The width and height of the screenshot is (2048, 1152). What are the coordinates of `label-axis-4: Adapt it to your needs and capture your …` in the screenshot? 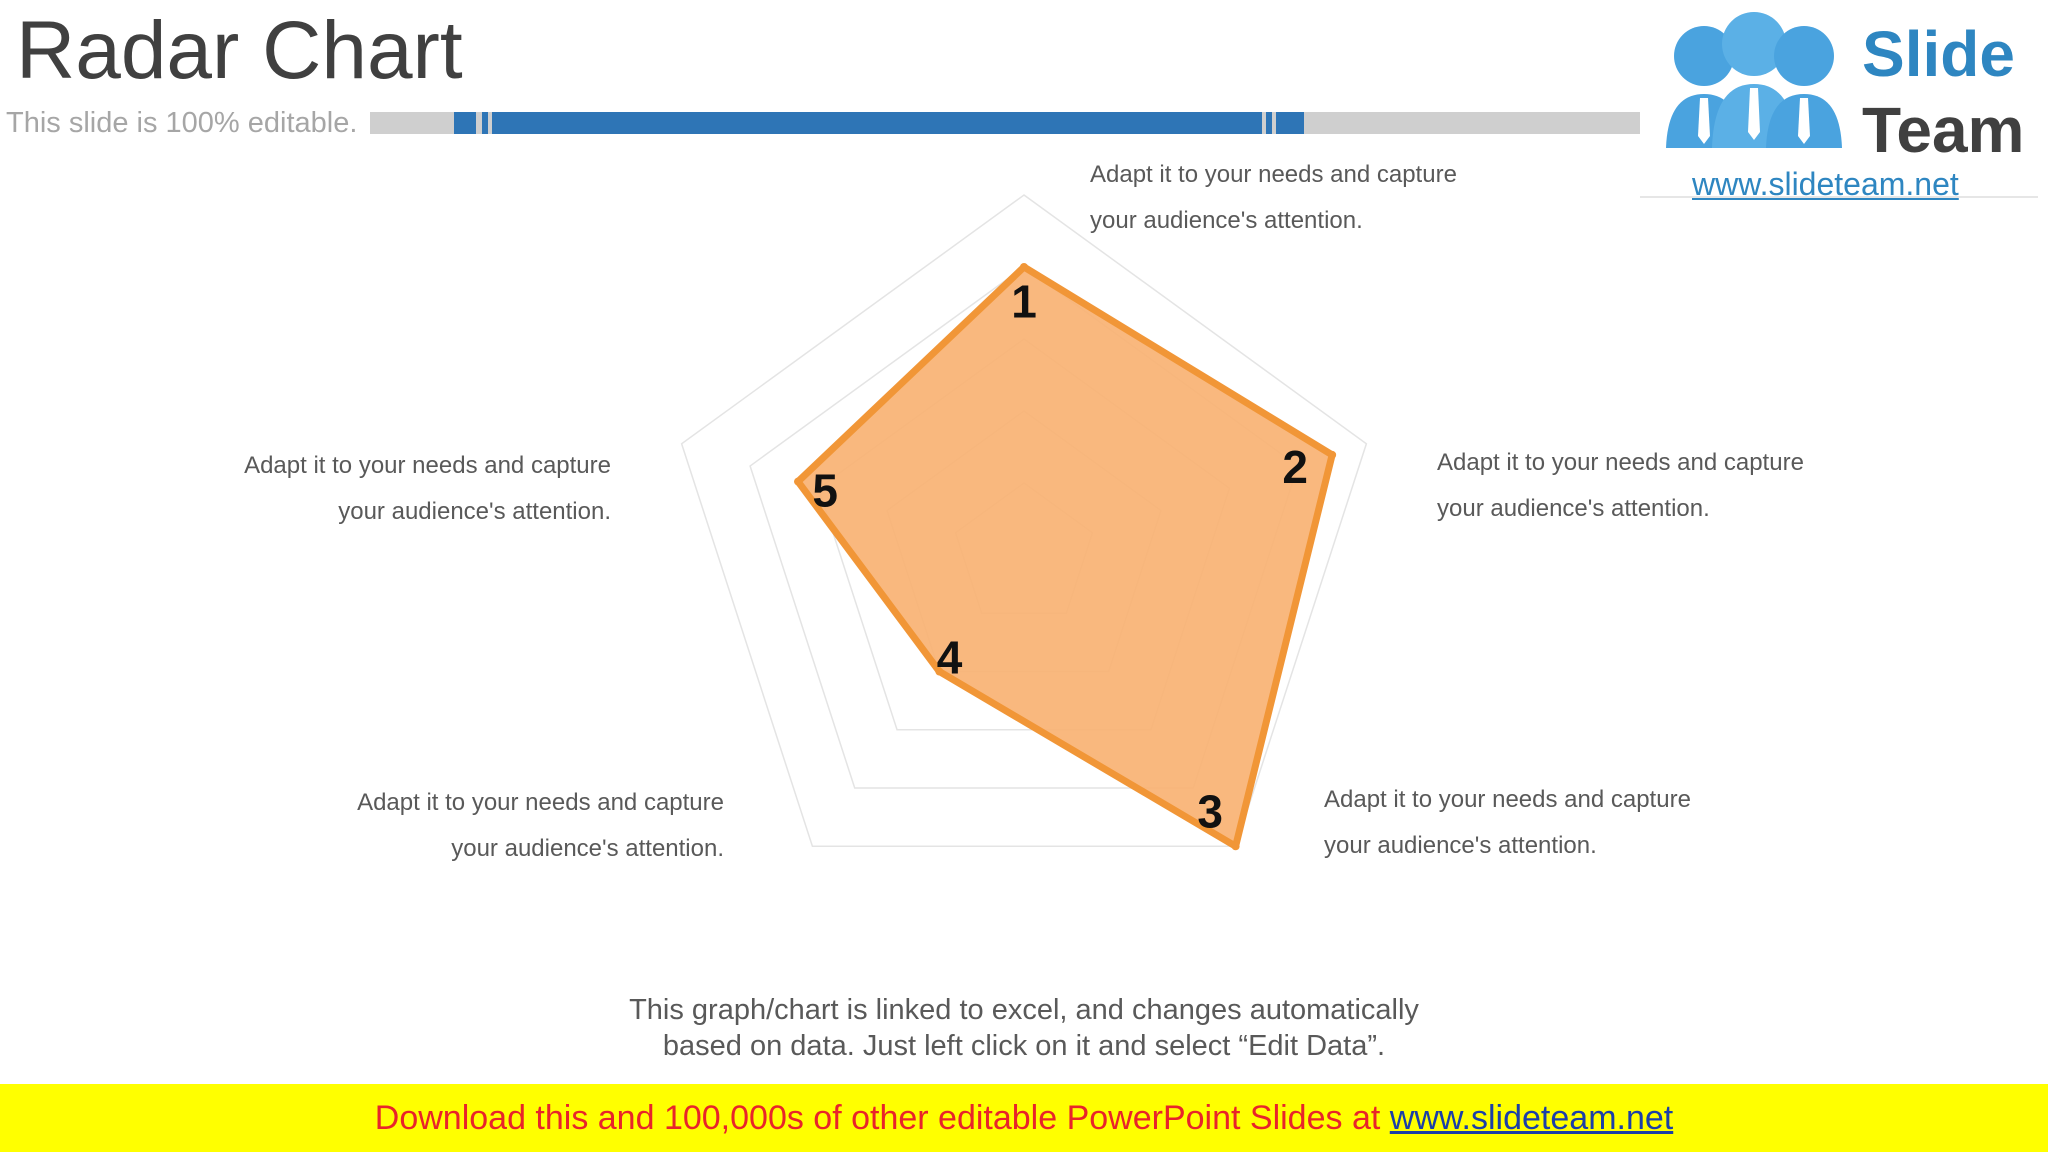 It's located at (504, 826).